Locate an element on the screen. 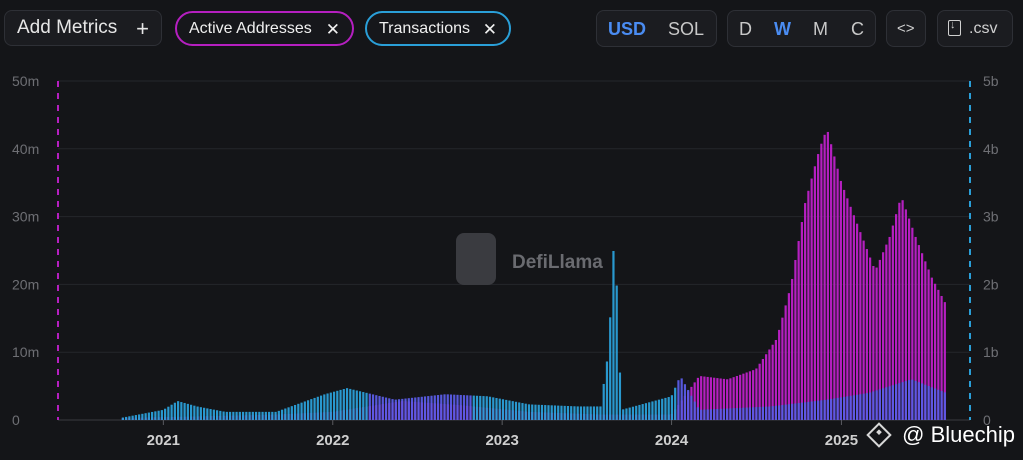  bluechip-logo-icon is located at coordinates (879, 435).